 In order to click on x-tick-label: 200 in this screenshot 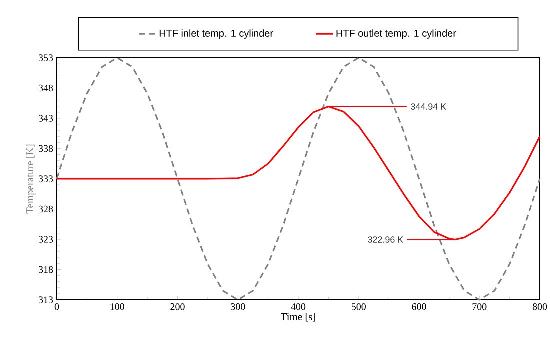, I will do `click(177, 307)`.